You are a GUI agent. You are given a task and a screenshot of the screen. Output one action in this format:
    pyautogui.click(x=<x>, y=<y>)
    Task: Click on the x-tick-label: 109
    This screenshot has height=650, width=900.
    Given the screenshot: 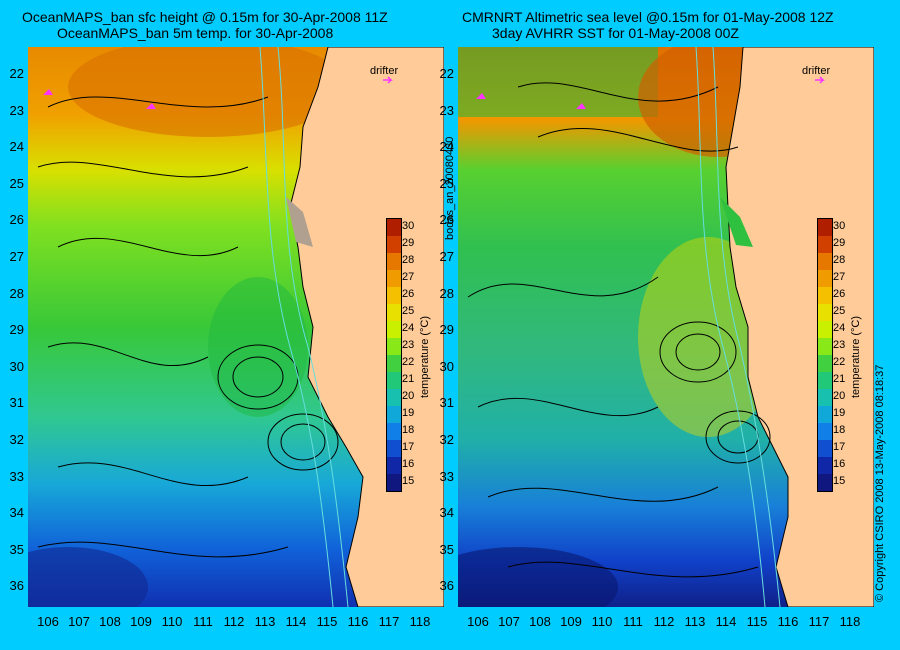 What is the action you would take?
    pyautogui.click(x=571, y=621)
    